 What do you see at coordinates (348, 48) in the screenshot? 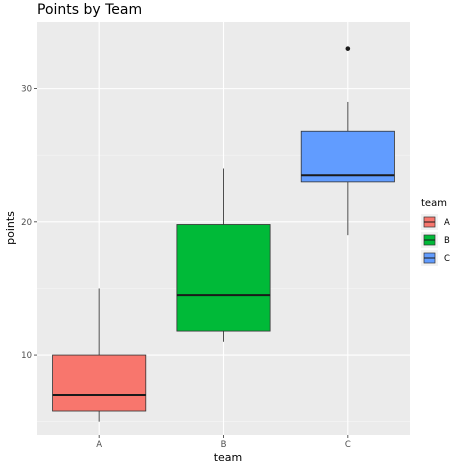
I see `outlier-point` at bounding box center [348, 48].